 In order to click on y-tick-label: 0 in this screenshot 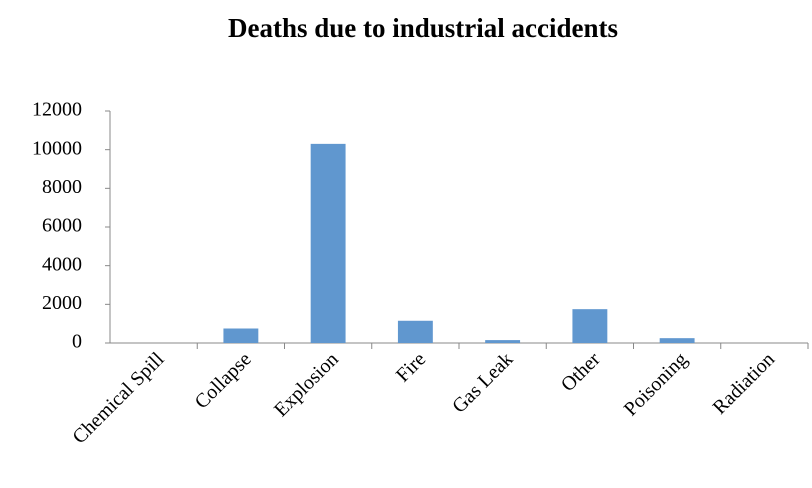, I will do `click(77, 342)`.